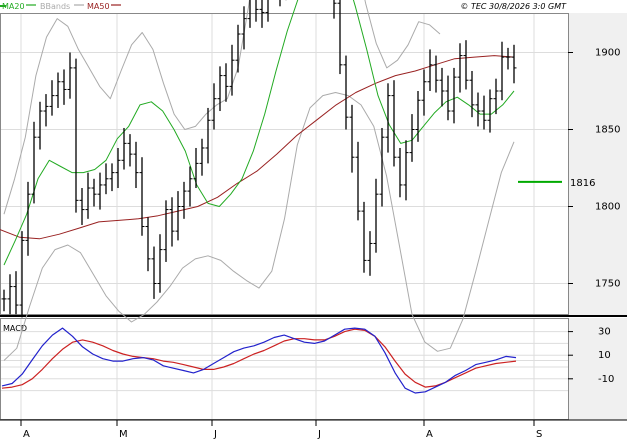  Describe the element at coordinates (98, 6) in the screenshot. I see `legend-ma50-label: MA50` at that location.